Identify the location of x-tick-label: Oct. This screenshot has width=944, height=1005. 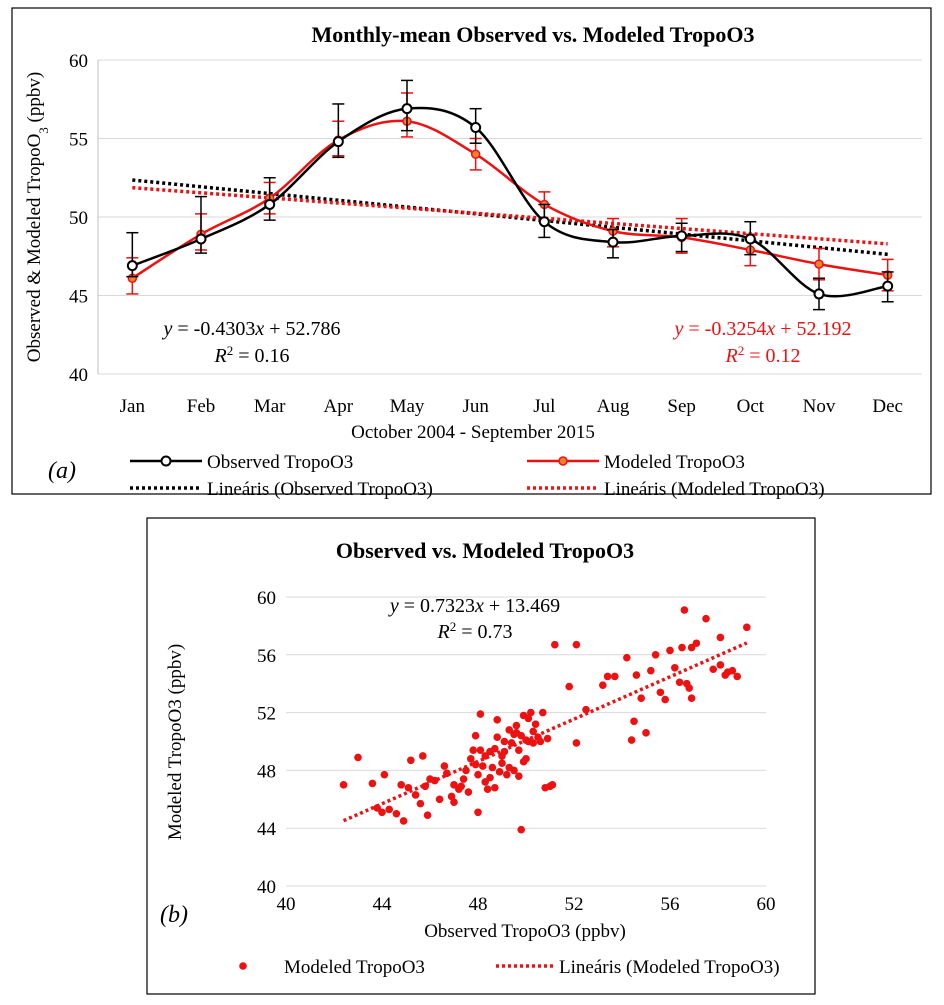
(751, 406).